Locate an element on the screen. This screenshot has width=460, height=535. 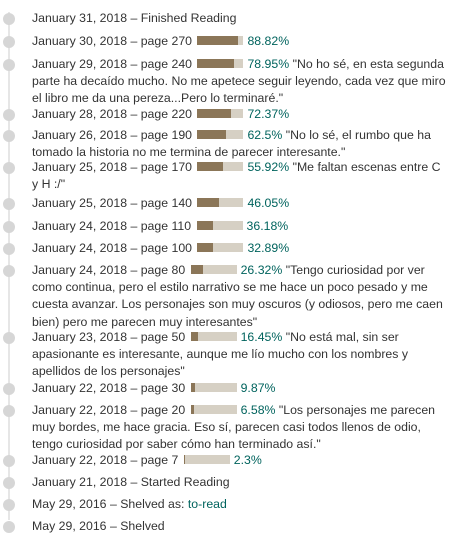
timeline-entry: January 24, 2018 – page 110 36.18% is located at coordinates (240, 226).